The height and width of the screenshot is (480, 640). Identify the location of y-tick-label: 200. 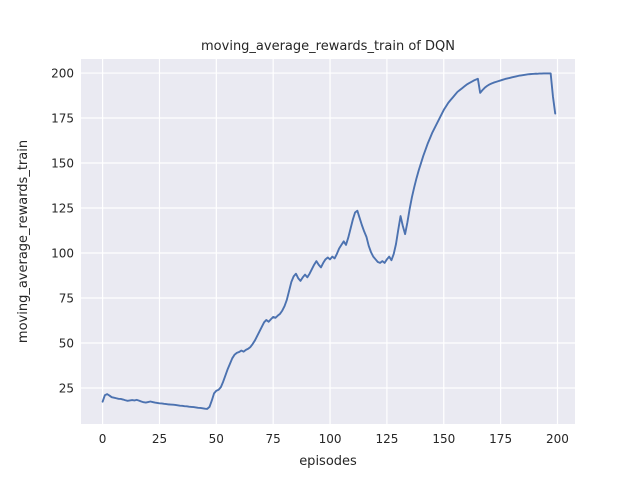
(62, 74).